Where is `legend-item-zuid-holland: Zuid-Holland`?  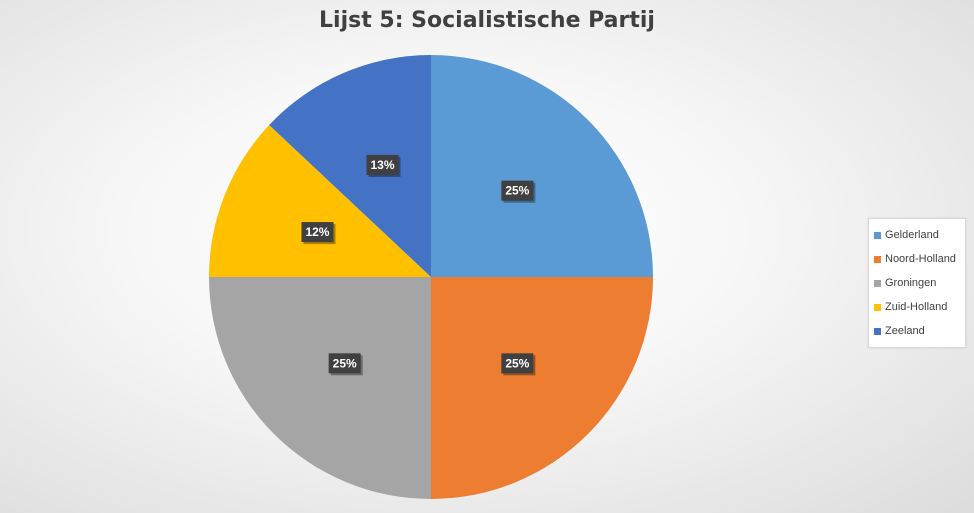
legend-item-zuid-holland: Zuid-Holland is located at coordinates (917, 307).